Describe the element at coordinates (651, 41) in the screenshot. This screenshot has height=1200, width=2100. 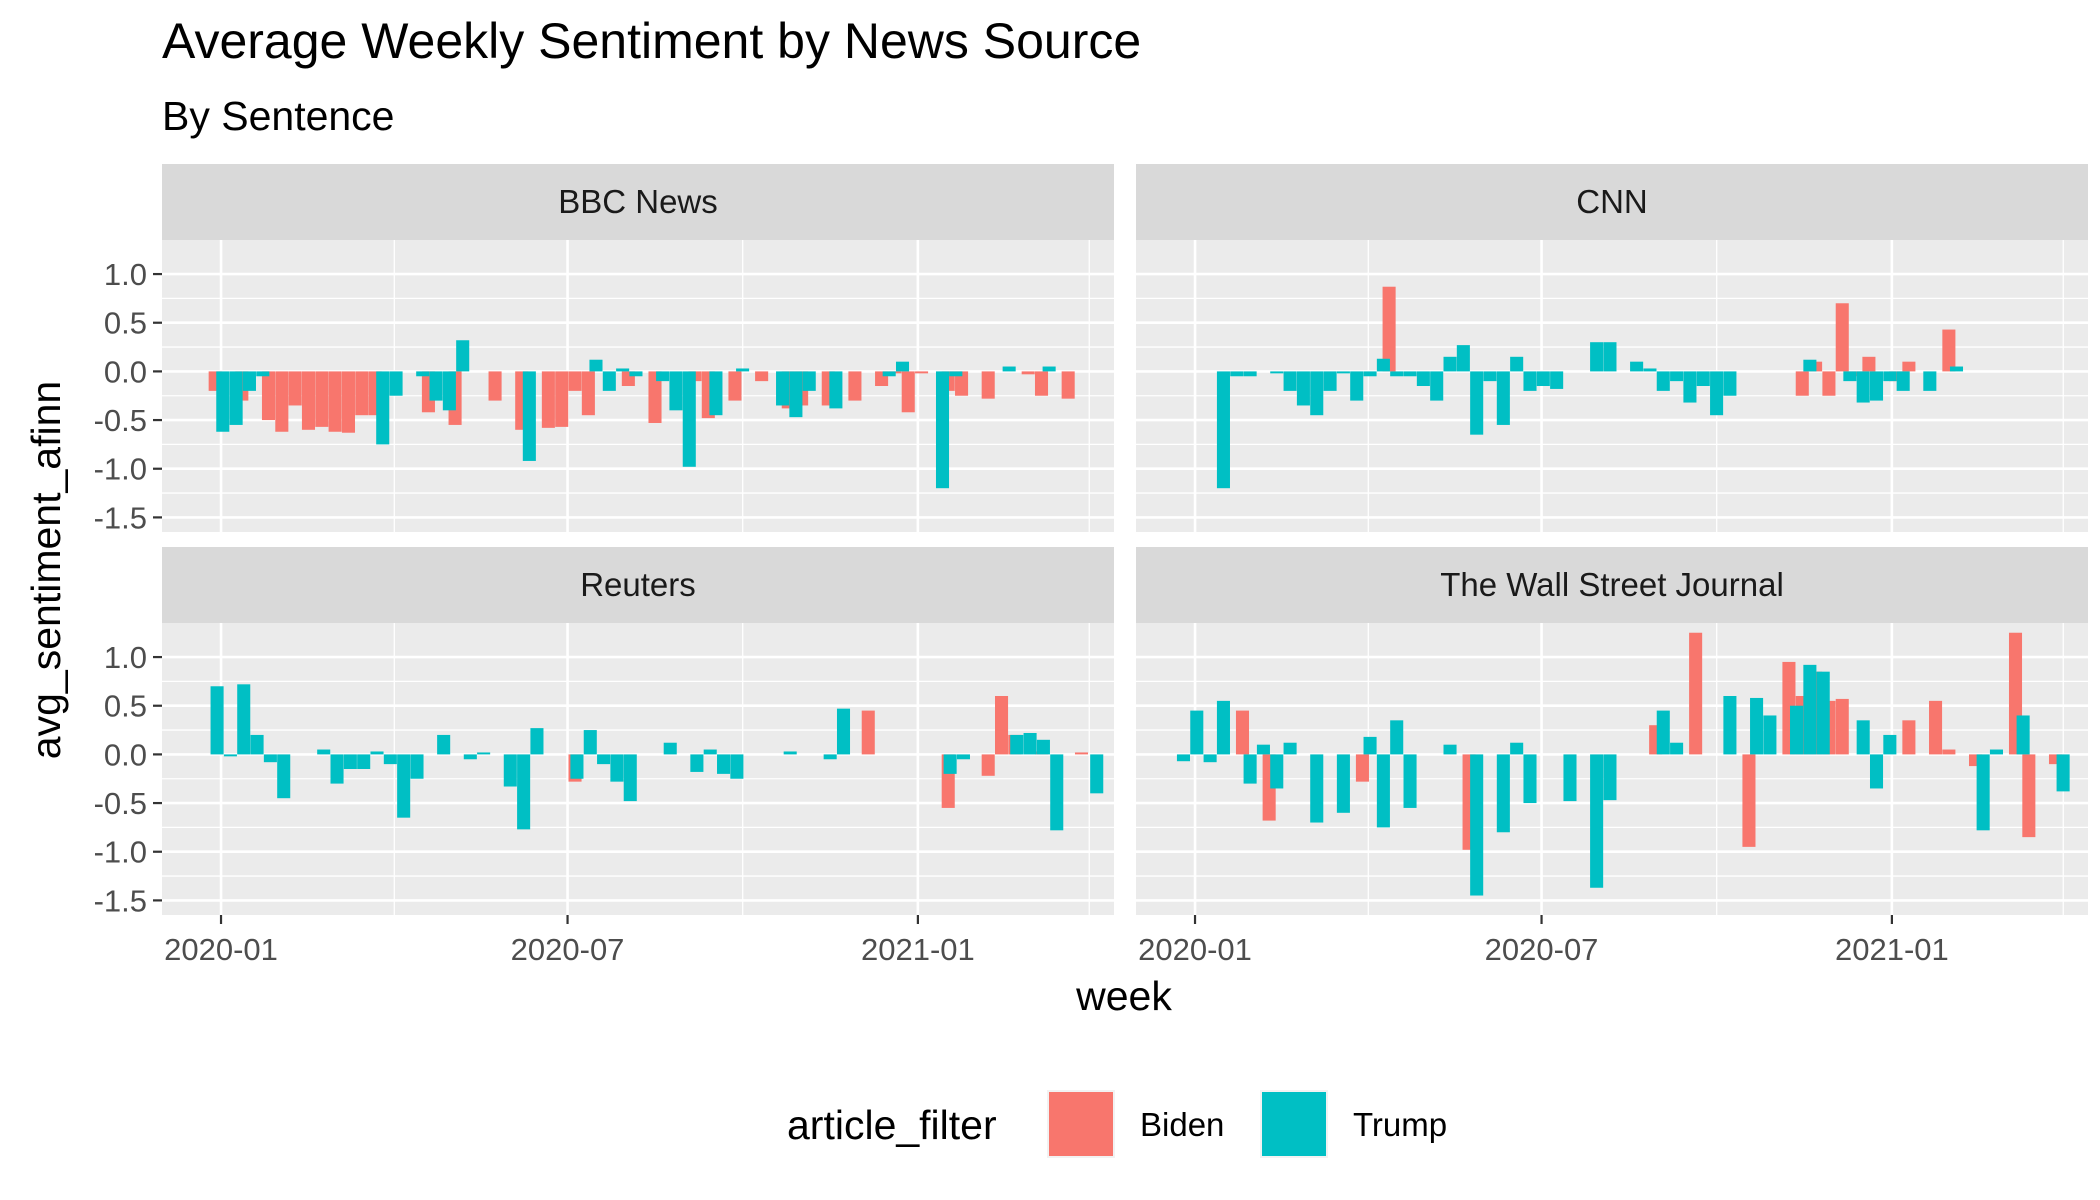
I see `chart-title: Average Weekly Sentiment by News Source` at that location.